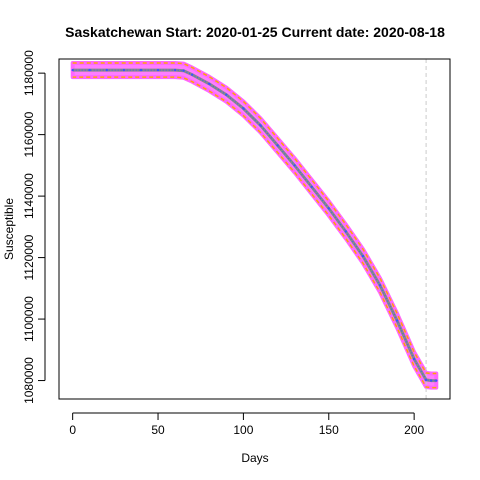 The image size is (480, 480). I want to click on x-axis: 0 50 100 150 200, so click(246, 424).